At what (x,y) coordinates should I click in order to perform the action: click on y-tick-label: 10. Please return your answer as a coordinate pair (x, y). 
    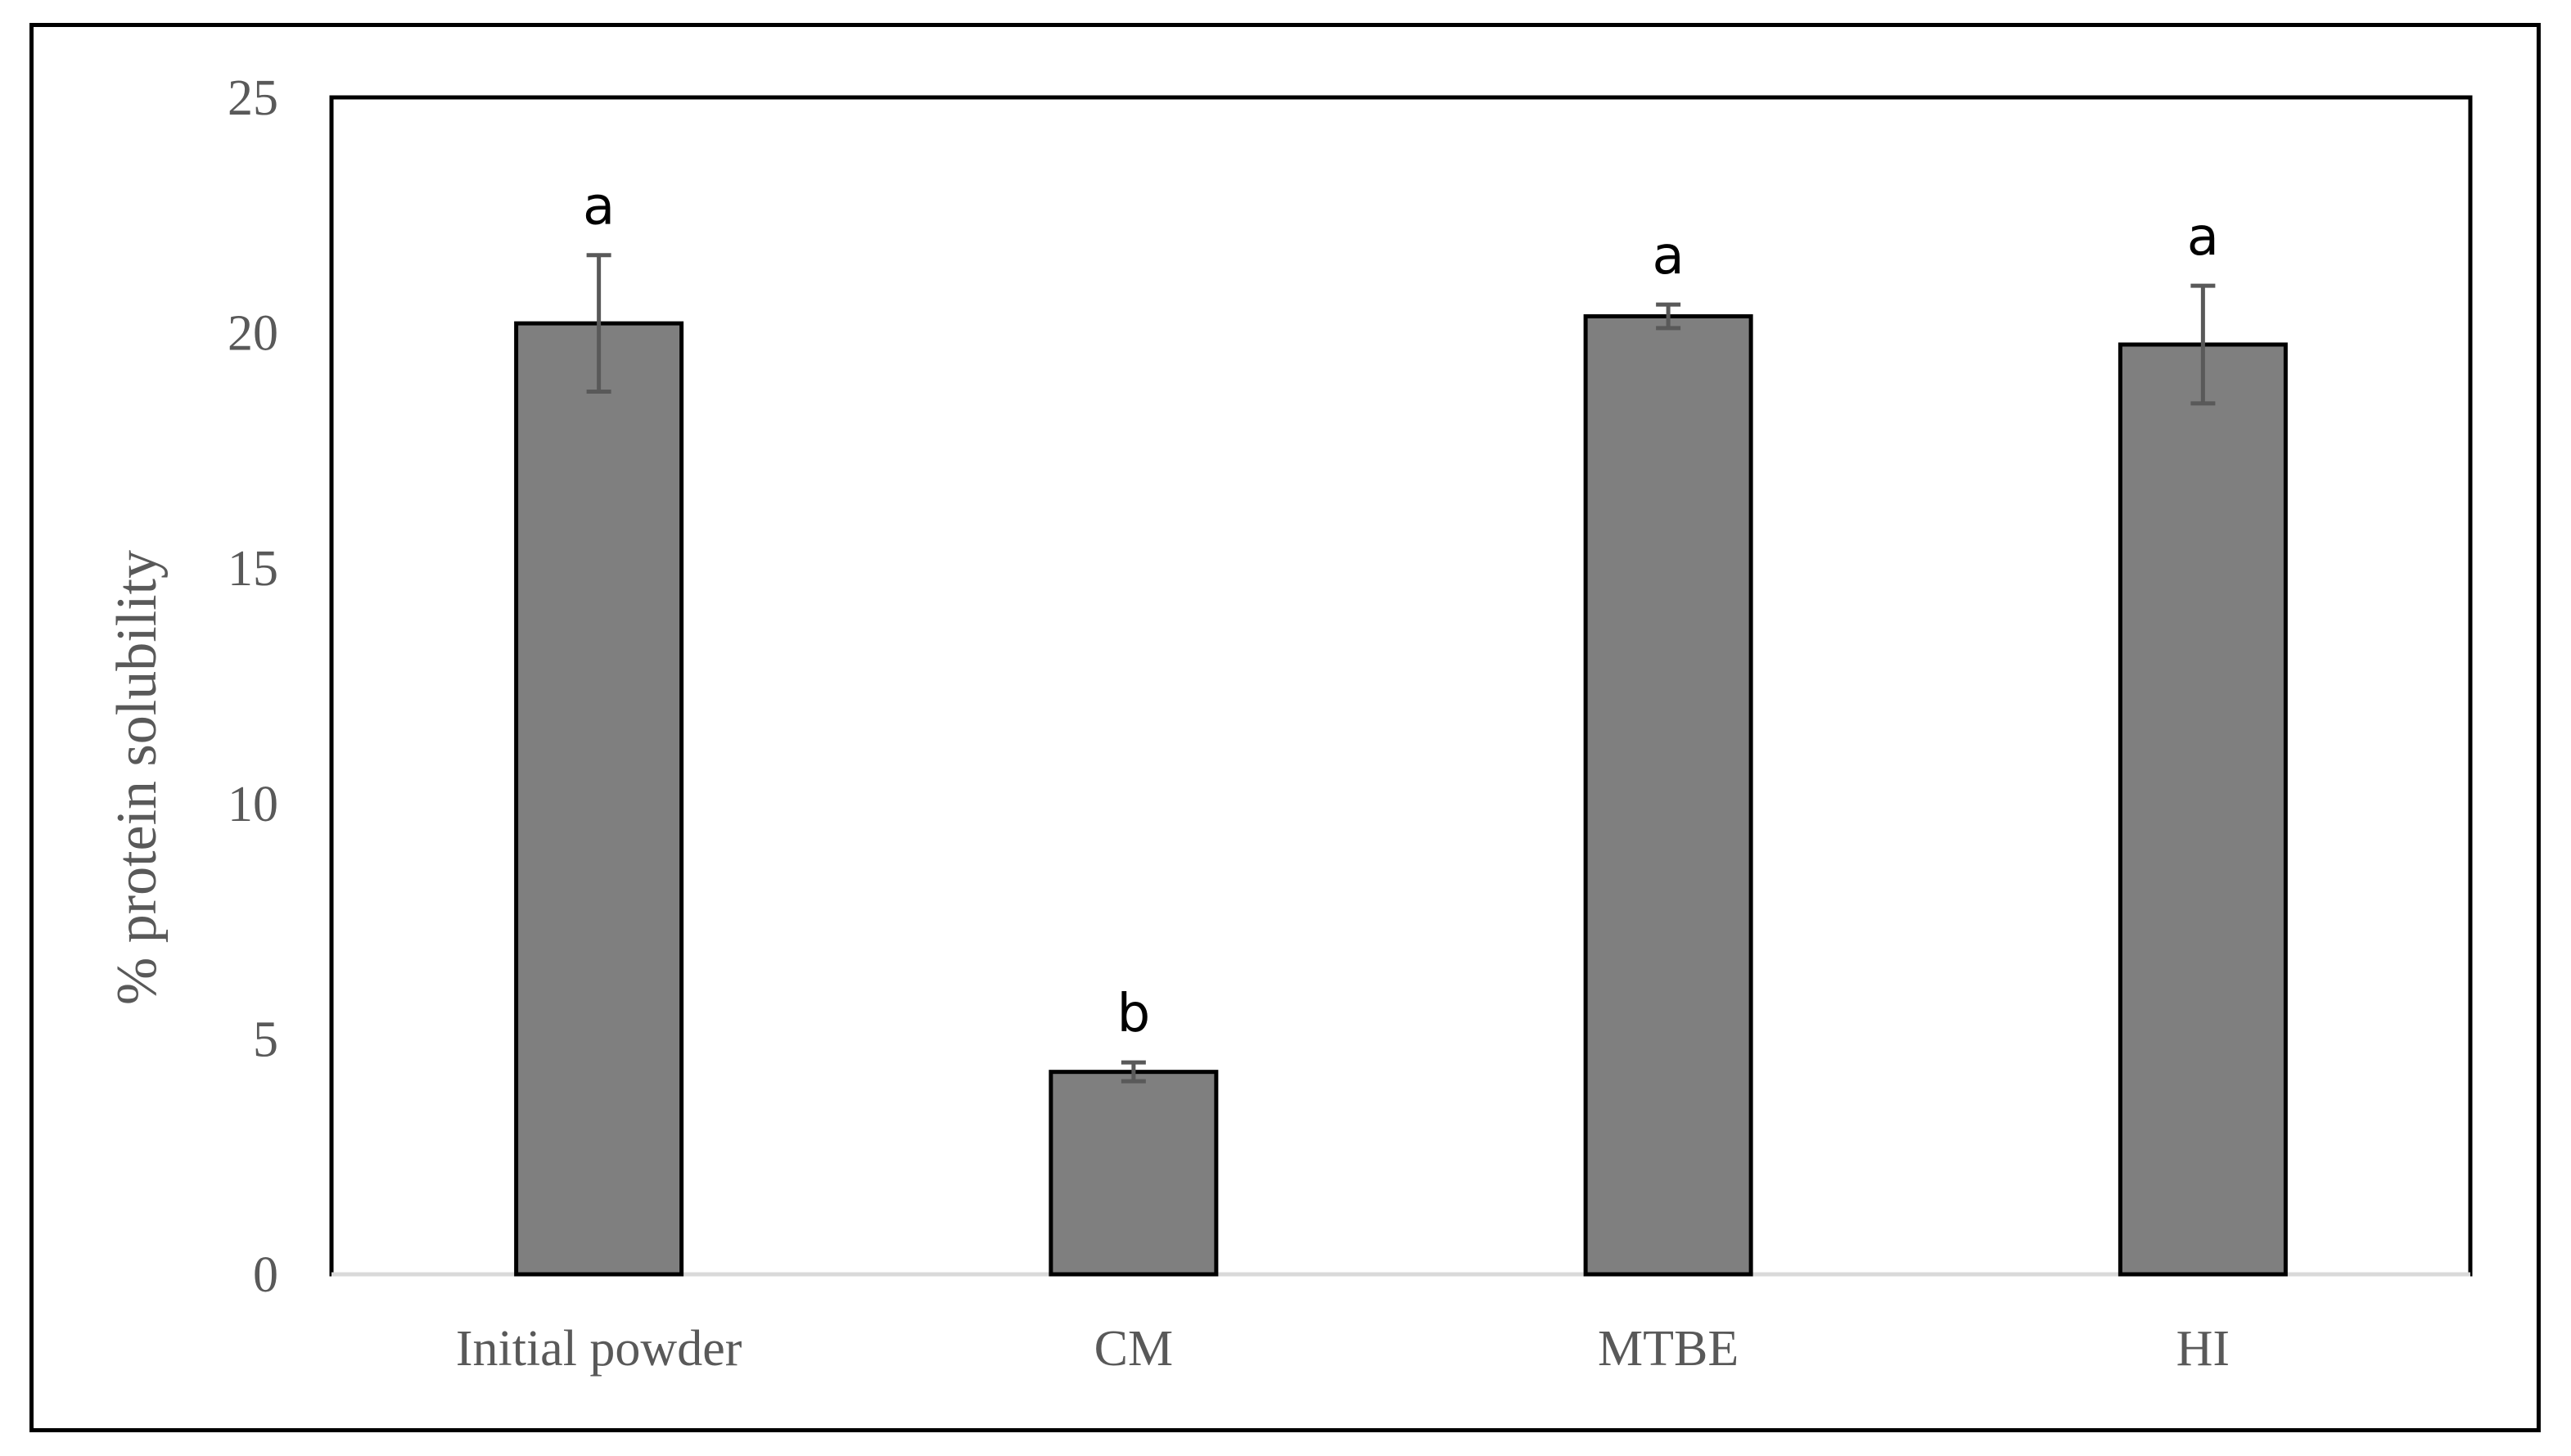
    Looking at the image, I should click on (253, 804).